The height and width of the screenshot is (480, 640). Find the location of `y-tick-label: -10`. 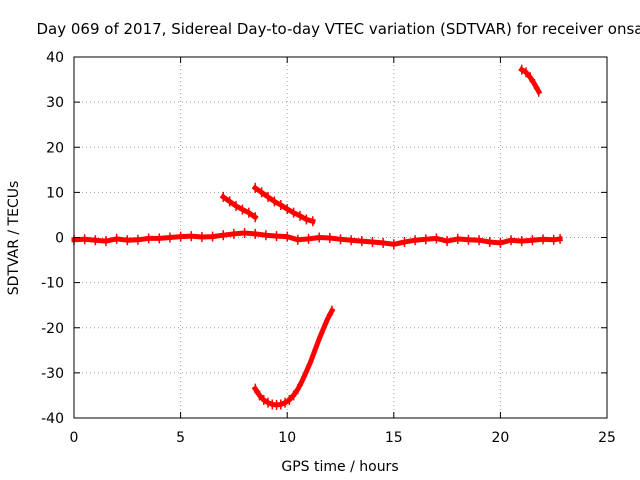

y-tick-label: -10 is located at coordinates (52, 284).